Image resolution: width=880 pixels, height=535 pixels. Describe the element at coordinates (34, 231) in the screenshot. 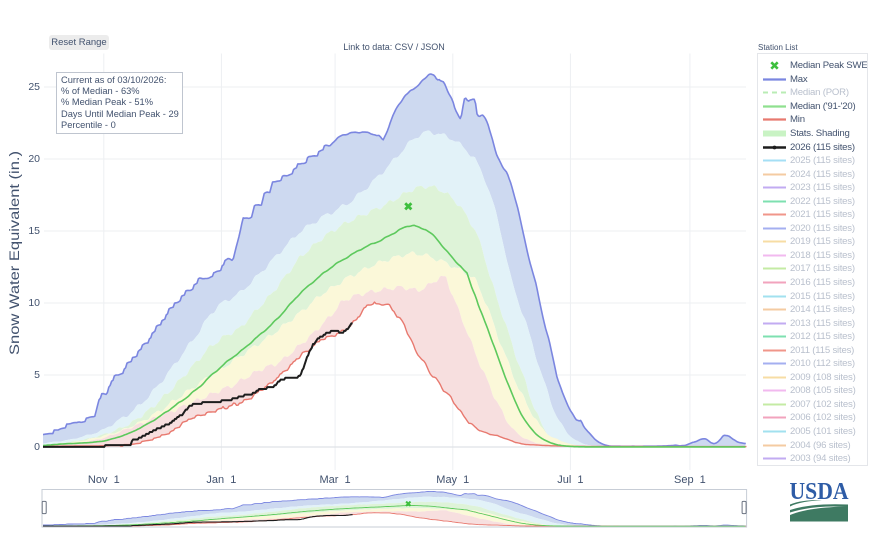

I see `svg-text: 15` at that location.